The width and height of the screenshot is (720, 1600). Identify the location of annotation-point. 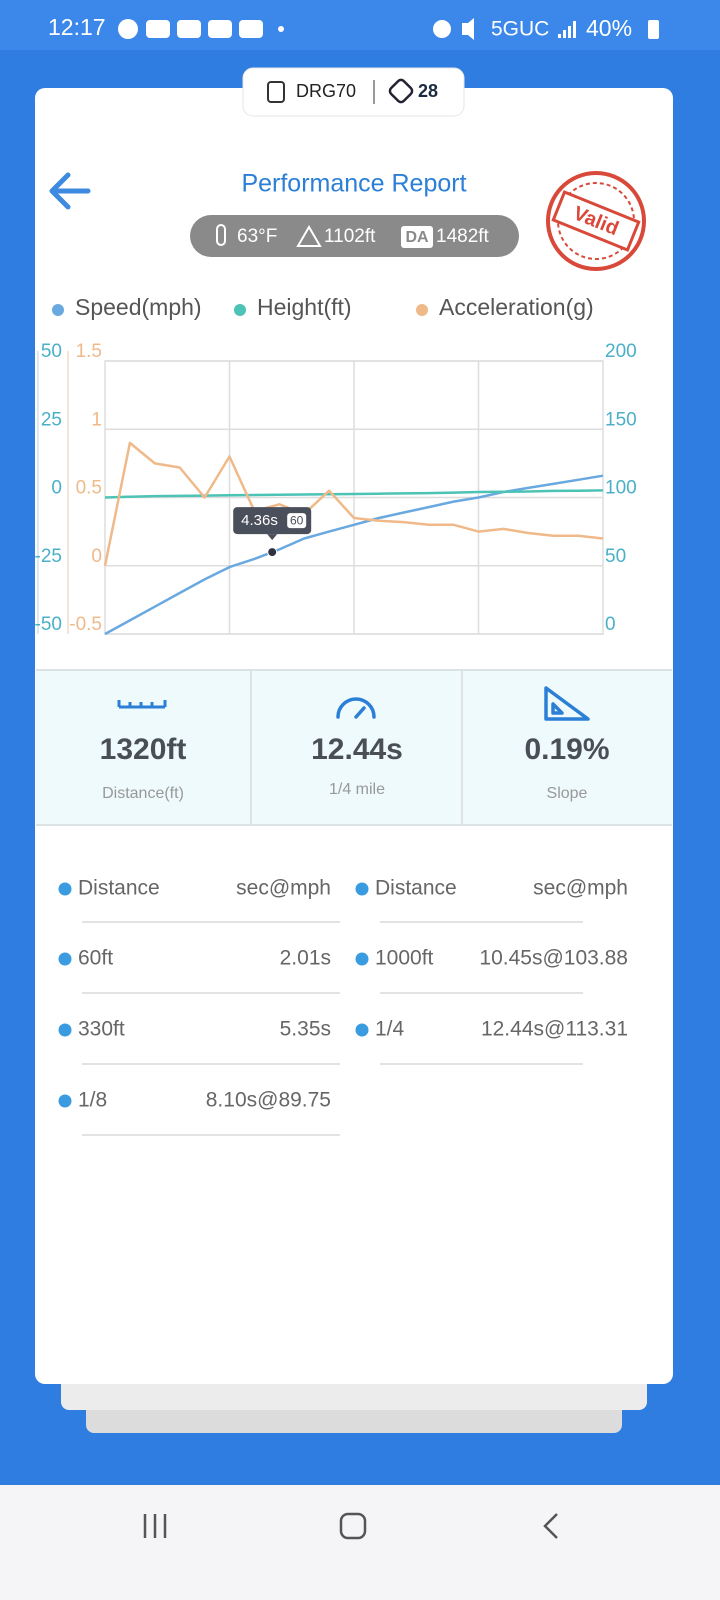
(272, 552).